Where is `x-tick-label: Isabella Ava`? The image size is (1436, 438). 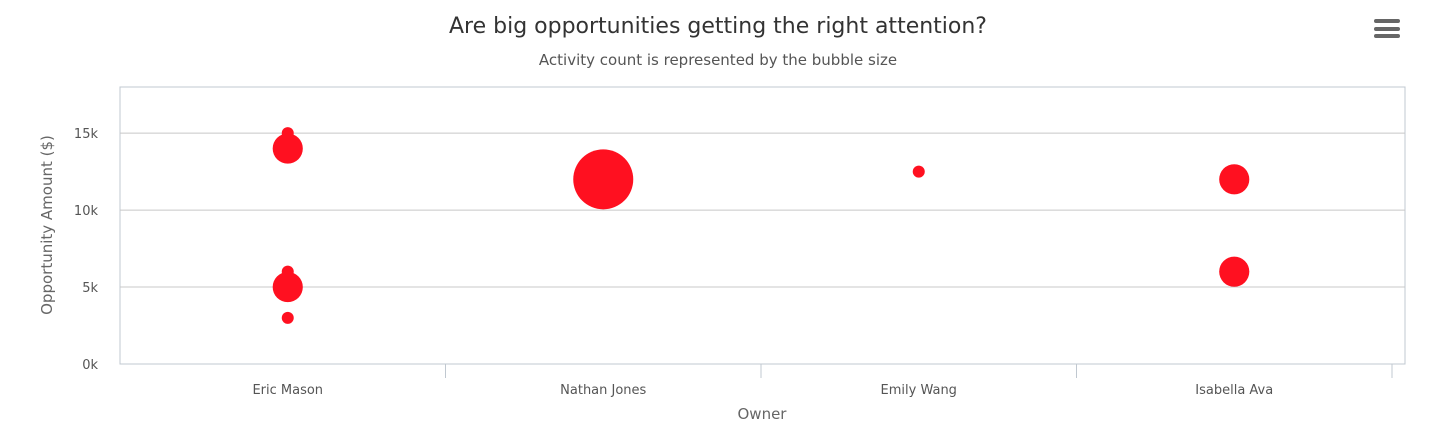 x-tick-label: Isabella Ava is located at coordinates (1234, 390).